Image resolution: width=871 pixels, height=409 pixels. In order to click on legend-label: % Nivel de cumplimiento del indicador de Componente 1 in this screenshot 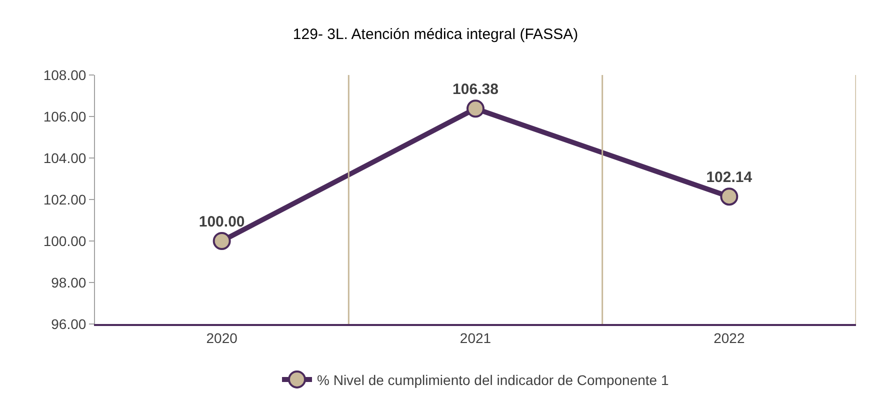, I will do `click(493, 380)`.